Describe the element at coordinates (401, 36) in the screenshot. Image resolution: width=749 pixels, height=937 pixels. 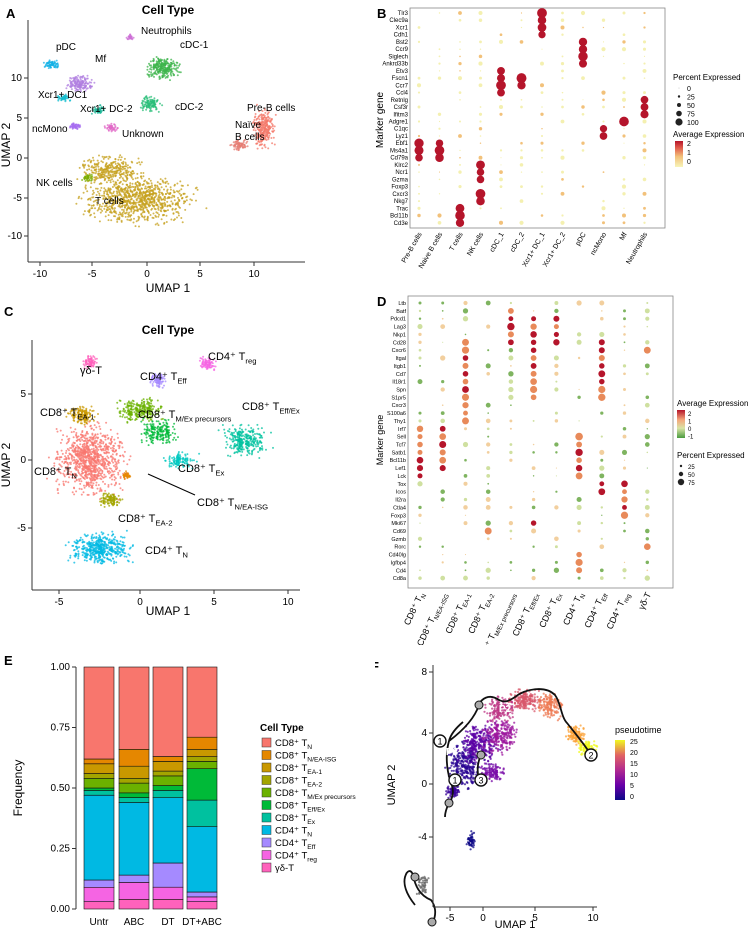
I see `gene-label: Cdh1` at that location.